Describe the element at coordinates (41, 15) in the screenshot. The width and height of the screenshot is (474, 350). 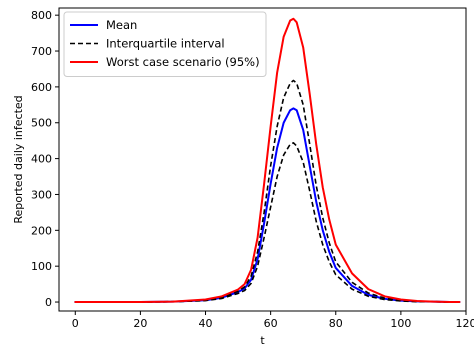
I see `y-tick-label: 800` at that location.